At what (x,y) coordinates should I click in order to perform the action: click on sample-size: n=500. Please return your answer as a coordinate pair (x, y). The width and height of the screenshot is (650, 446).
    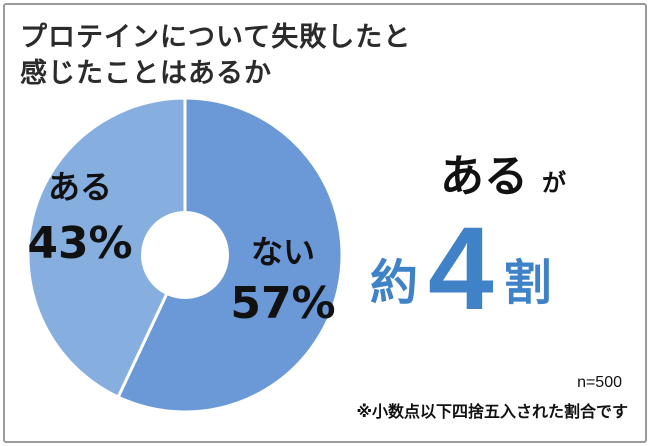
    Looking at the image, I should click on (599, 382).